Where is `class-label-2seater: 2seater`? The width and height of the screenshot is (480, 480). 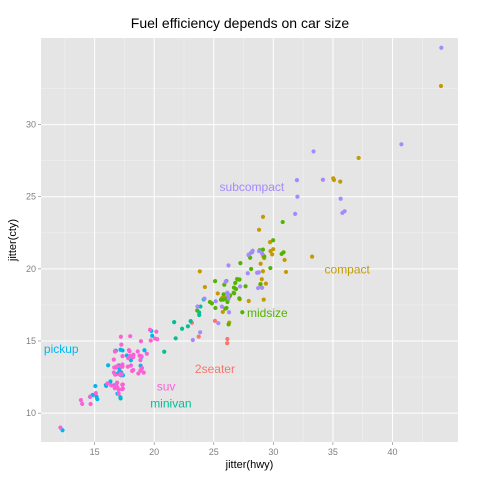
class-label-2seater: 2seater is located at coordinates (215, 369).